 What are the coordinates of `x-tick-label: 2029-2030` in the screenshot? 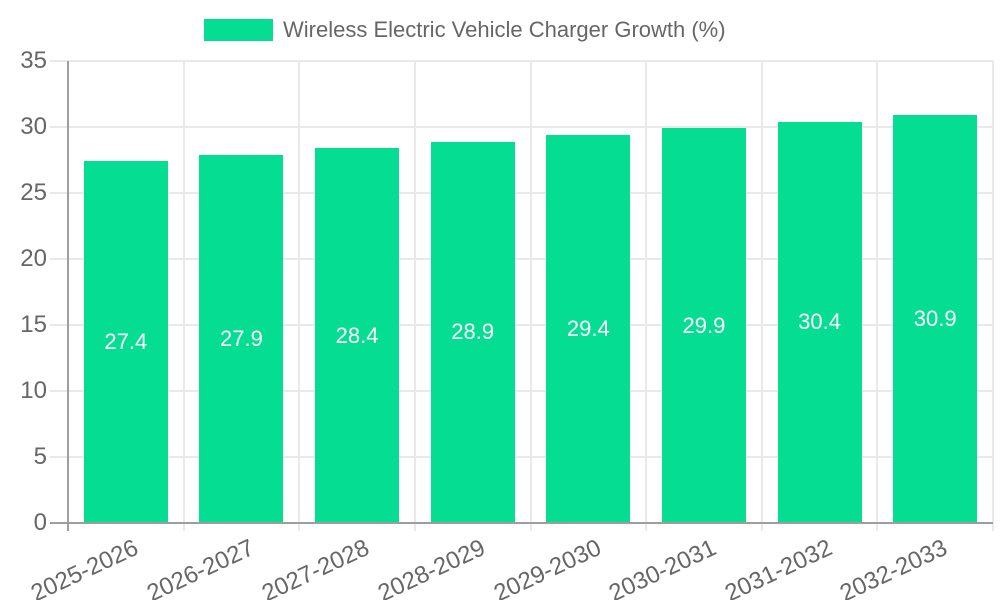 It's located at (547, 567).